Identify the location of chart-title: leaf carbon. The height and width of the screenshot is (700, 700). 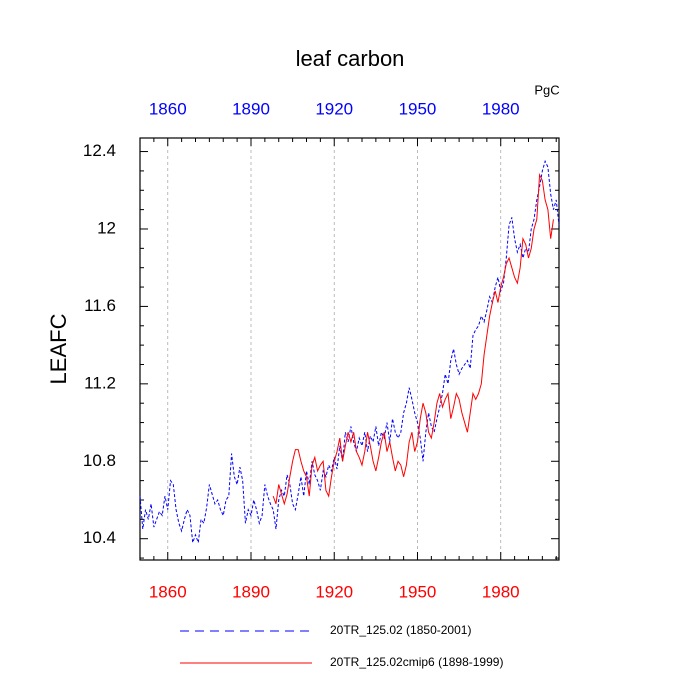
(350, 58).